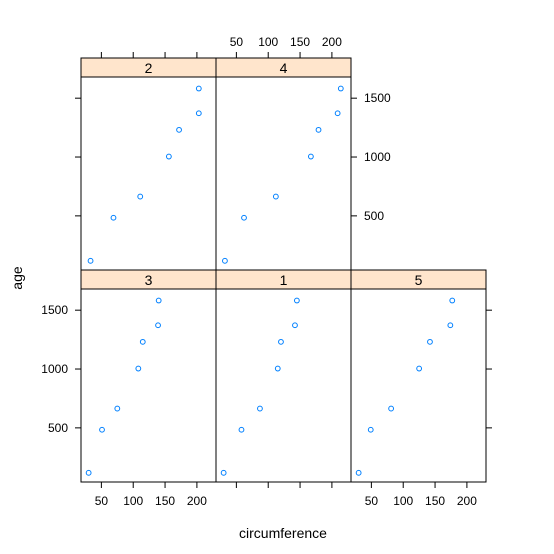  I want to click on x-axis-label: circumference, so click(283, 533).